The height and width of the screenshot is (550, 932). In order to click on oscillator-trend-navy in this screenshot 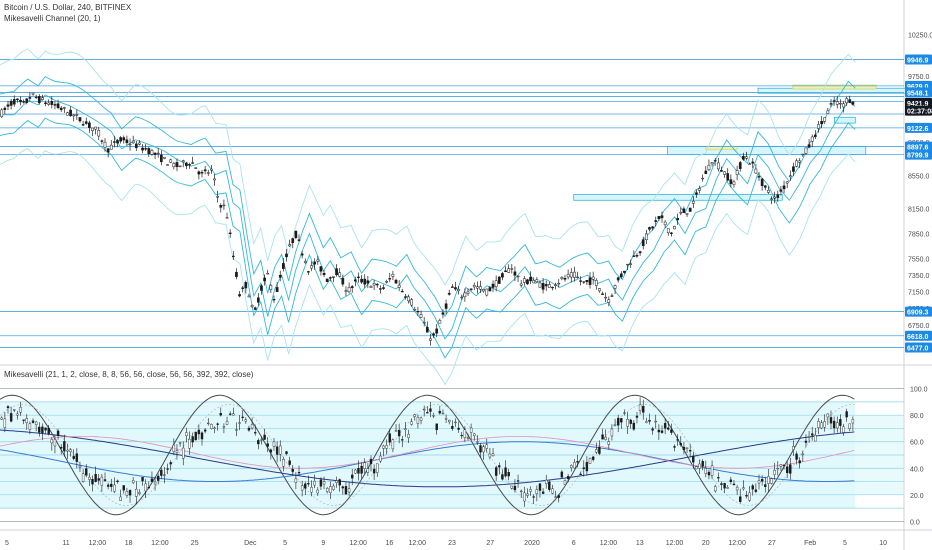, I will do `click(427, 458)`.